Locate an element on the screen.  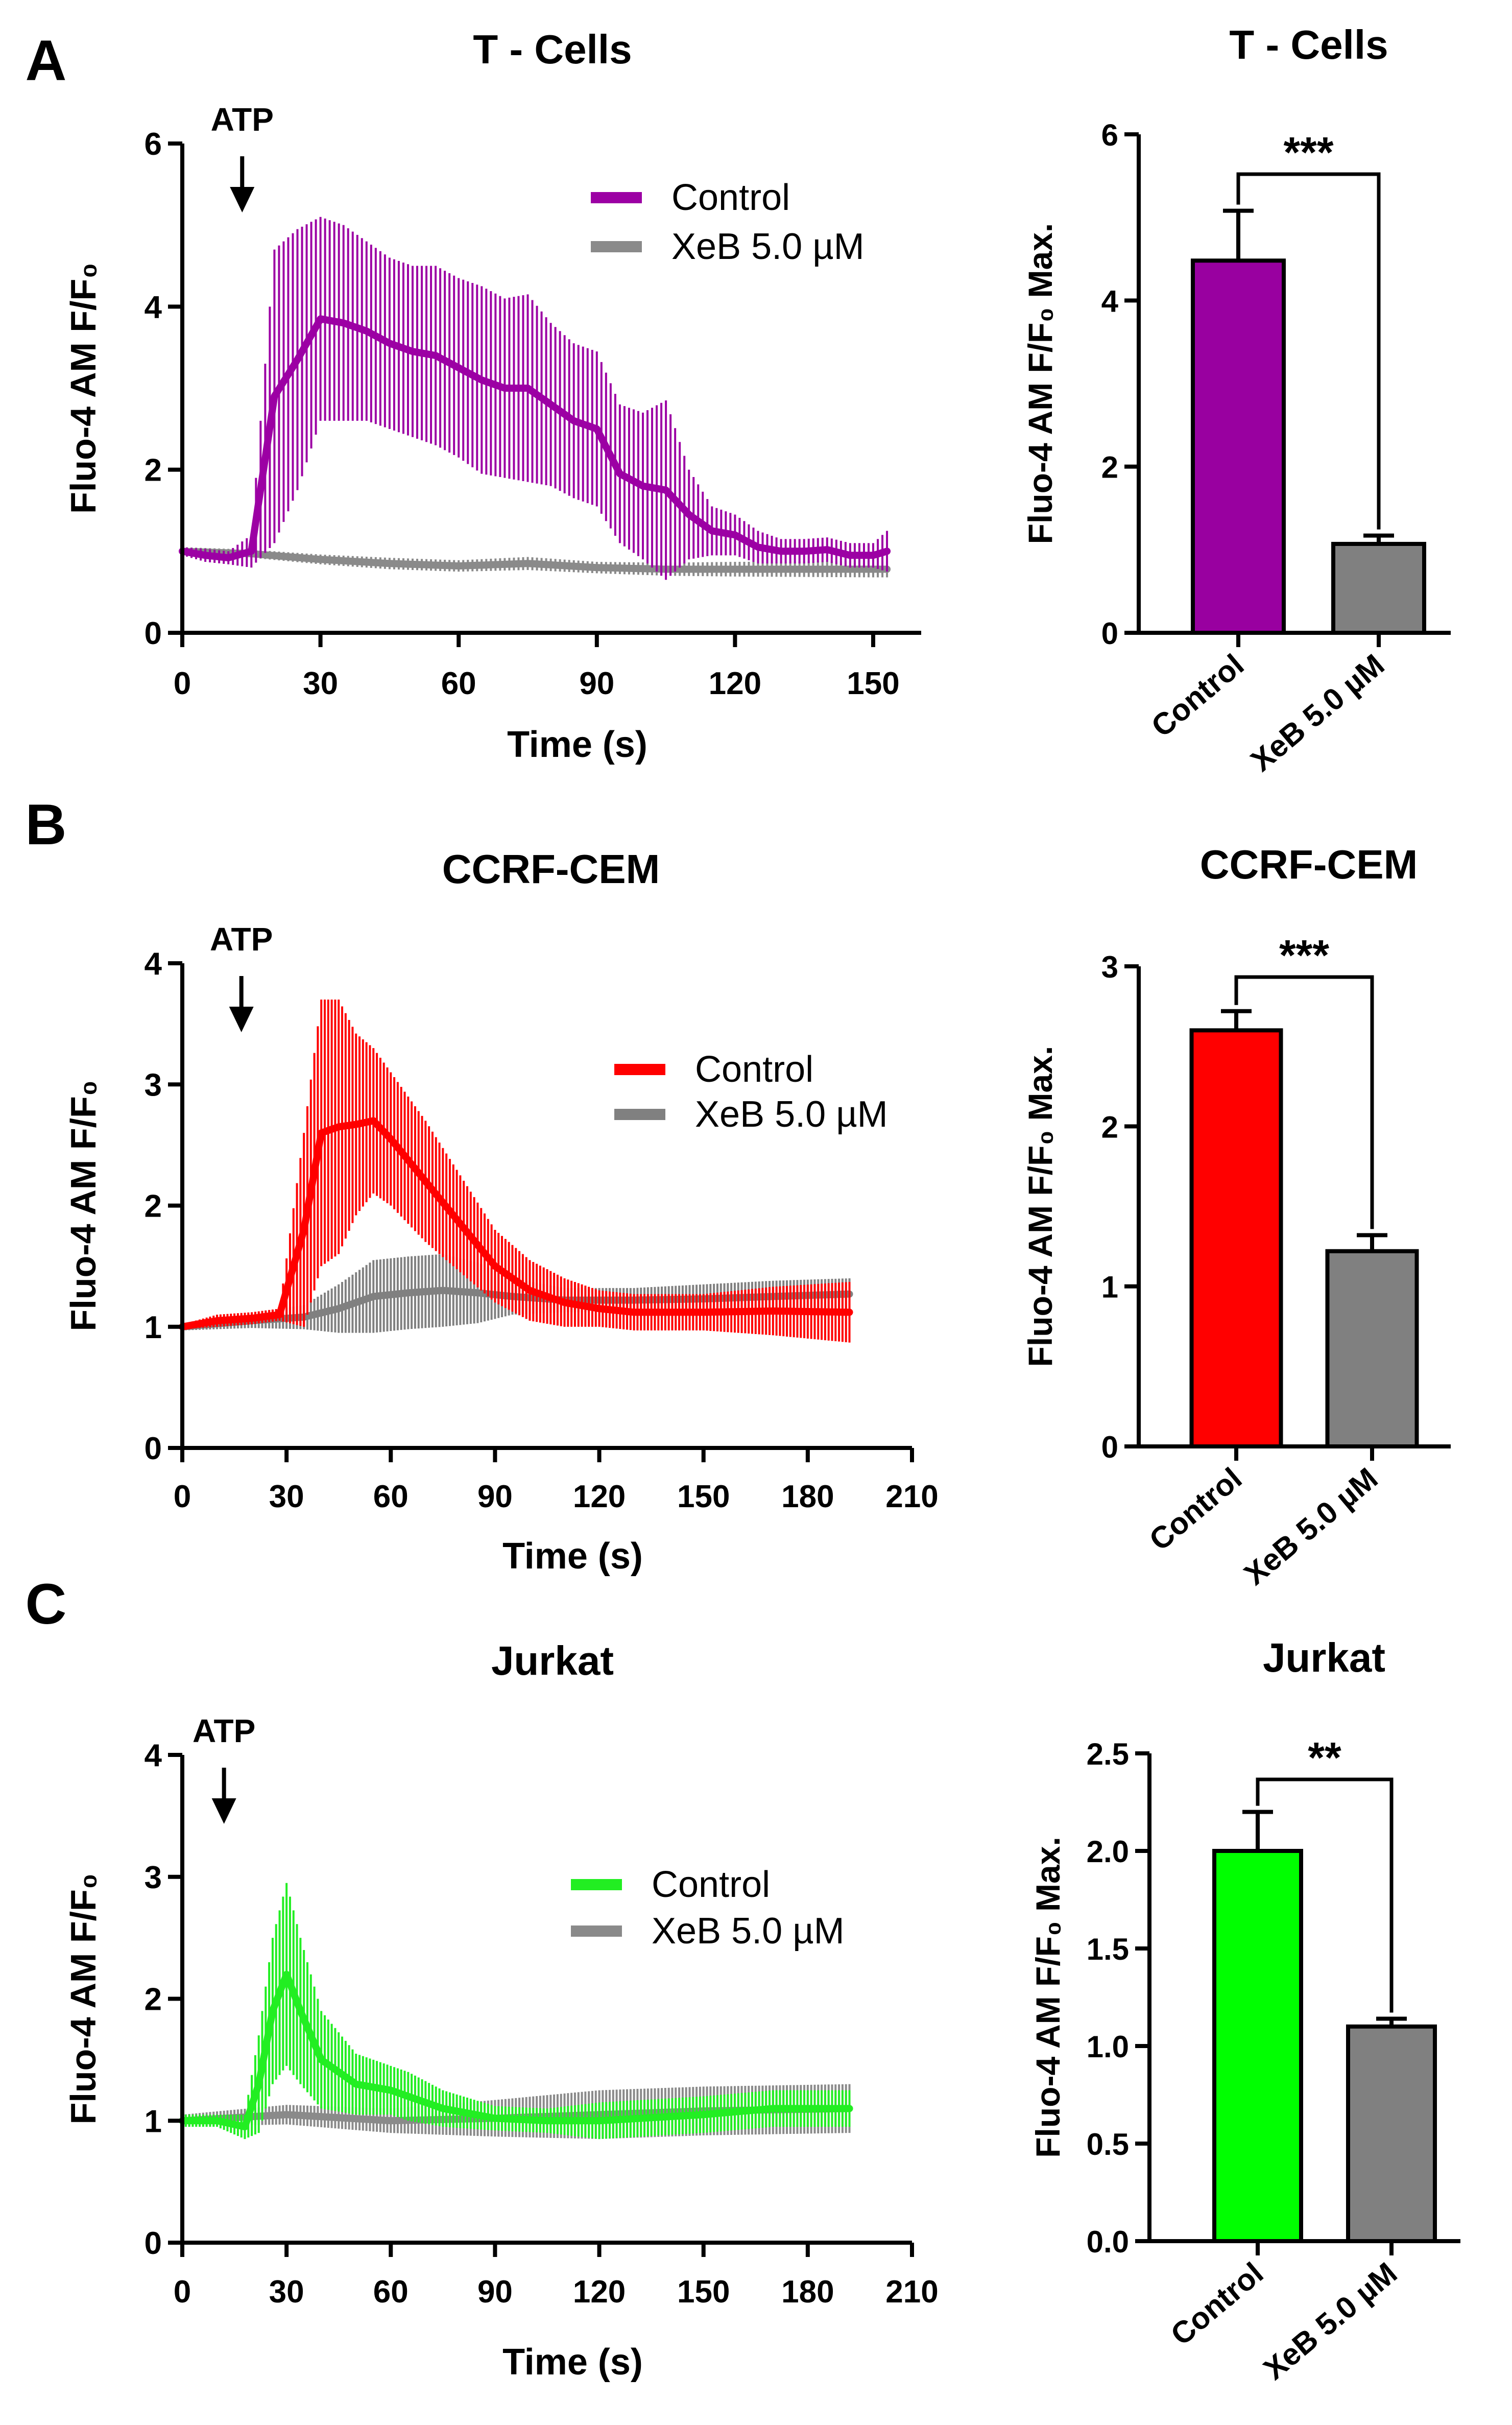
chart-title: Jurkat is located at coordinates (552, 1661).